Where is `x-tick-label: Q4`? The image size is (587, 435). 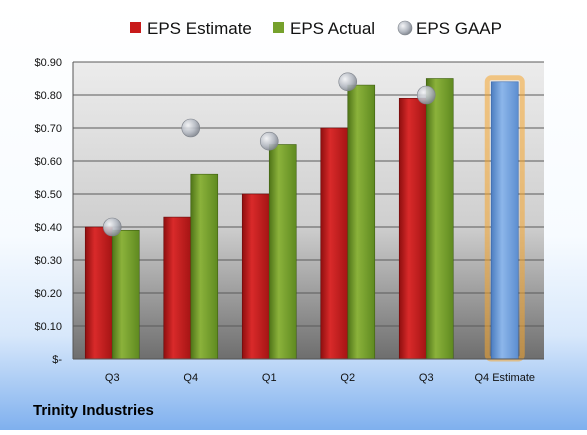
x-tick-label: Q4 is located at coordinates (190, 378).